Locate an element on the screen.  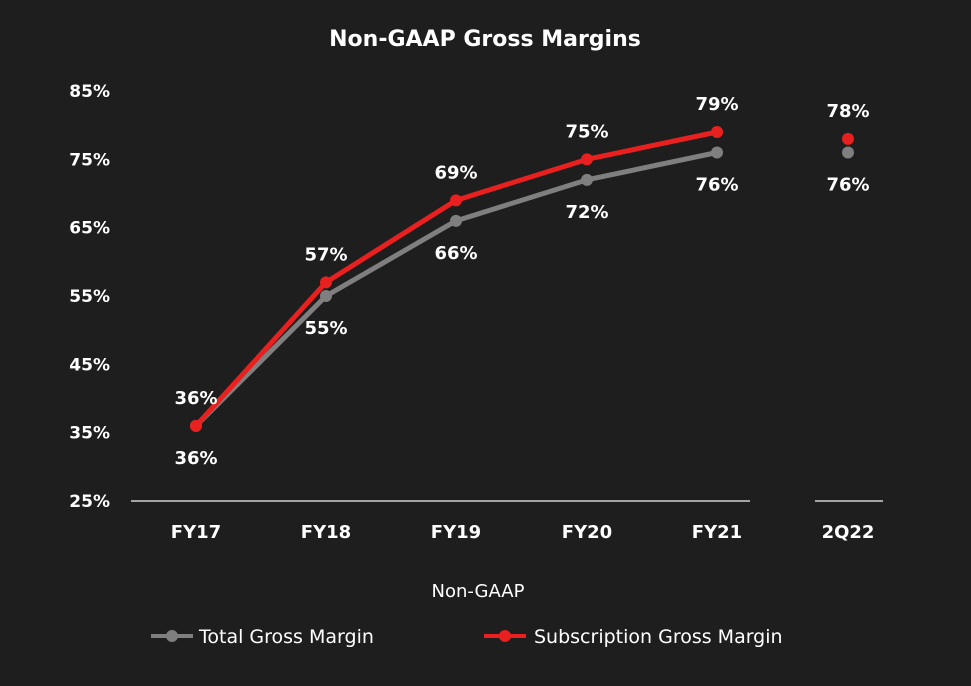
x-tick-label: FY18 is located at coordinates (326, 532).